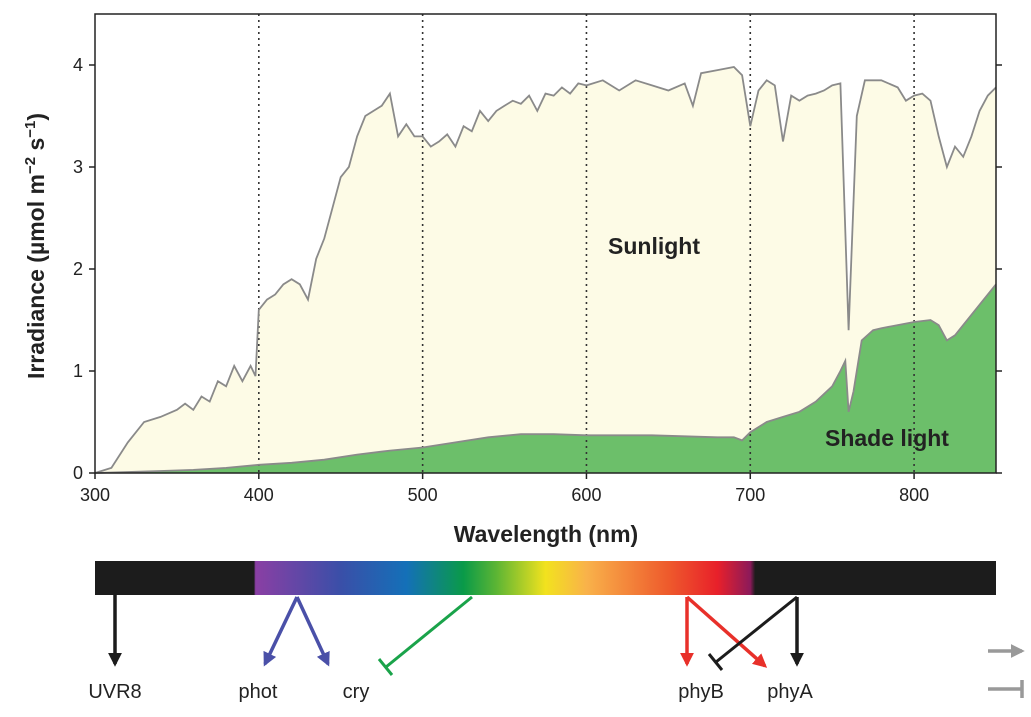 The width and height of the screenshot is (1031, 717). I want to click on y-axis-title-exponent-1: −2, so click(30, 165).